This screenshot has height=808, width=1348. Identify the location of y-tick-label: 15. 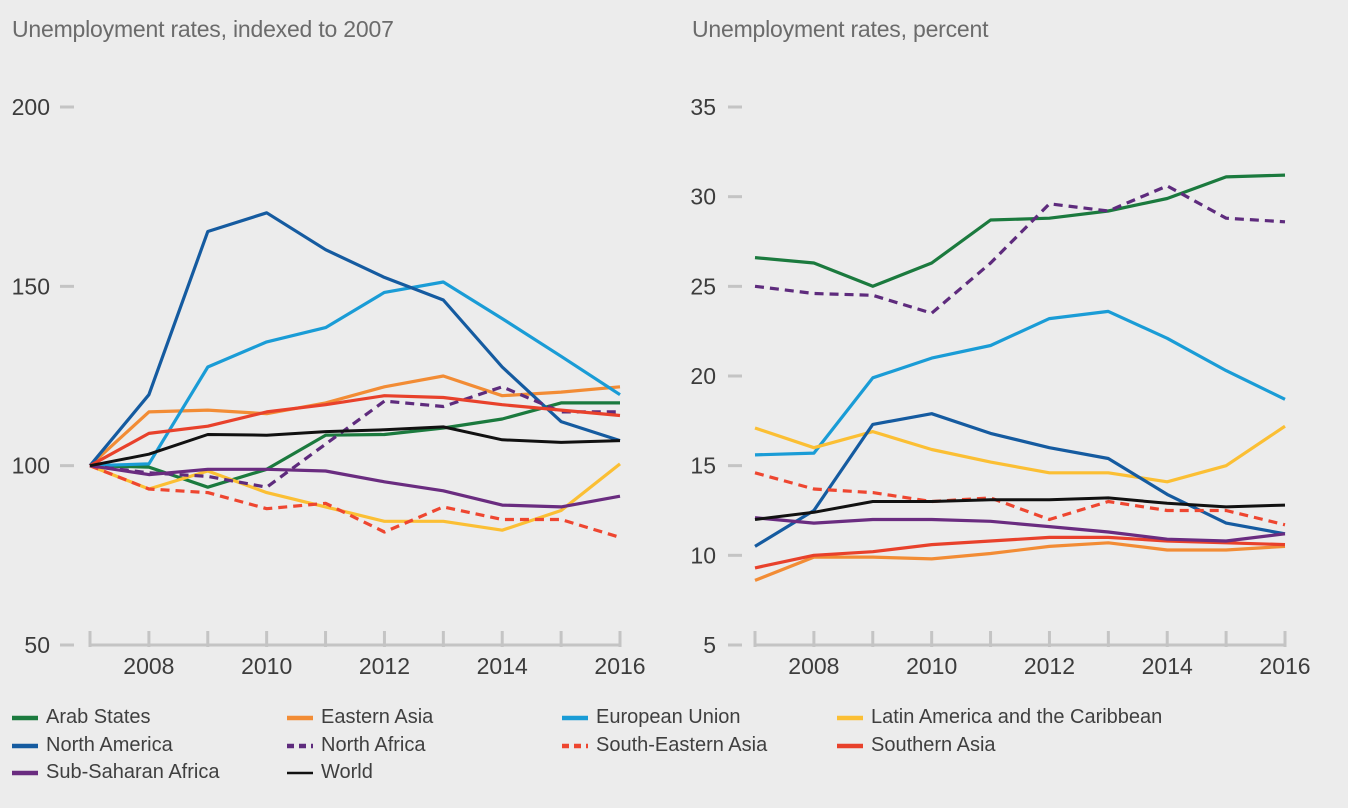
(703, 466).